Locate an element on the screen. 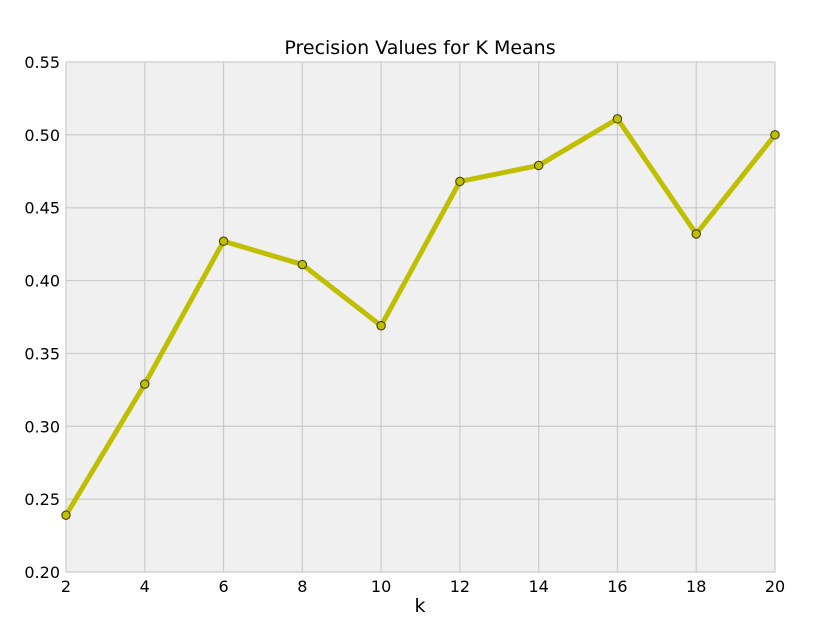  x-tick-label: 2 is located at coordinates (66, 586).